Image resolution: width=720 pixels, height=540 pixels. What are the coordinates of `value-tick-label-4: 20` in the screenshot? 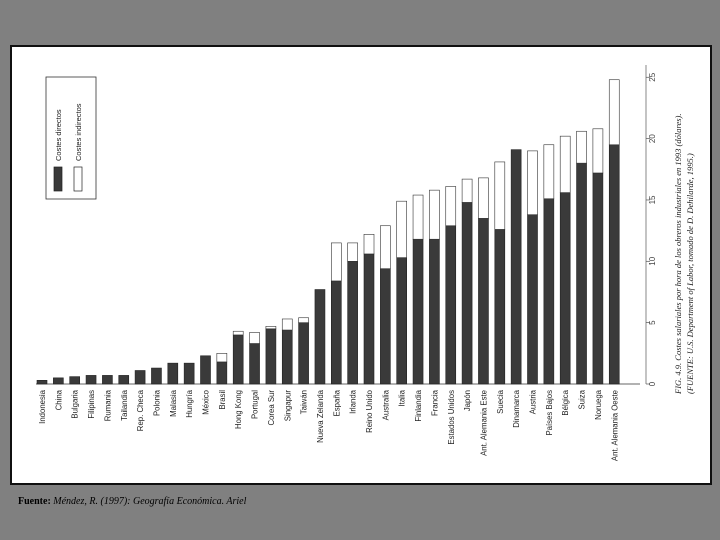 It's located at (652, 138).